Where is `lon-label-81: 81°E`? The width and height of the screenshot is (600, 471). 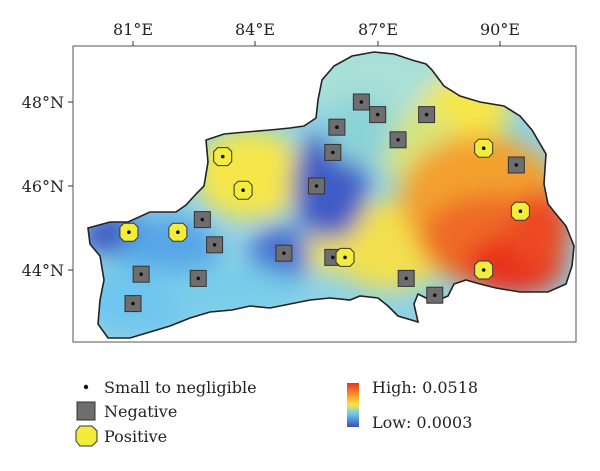 lon-label-81: 81°E is located at coordinates (133, 29).